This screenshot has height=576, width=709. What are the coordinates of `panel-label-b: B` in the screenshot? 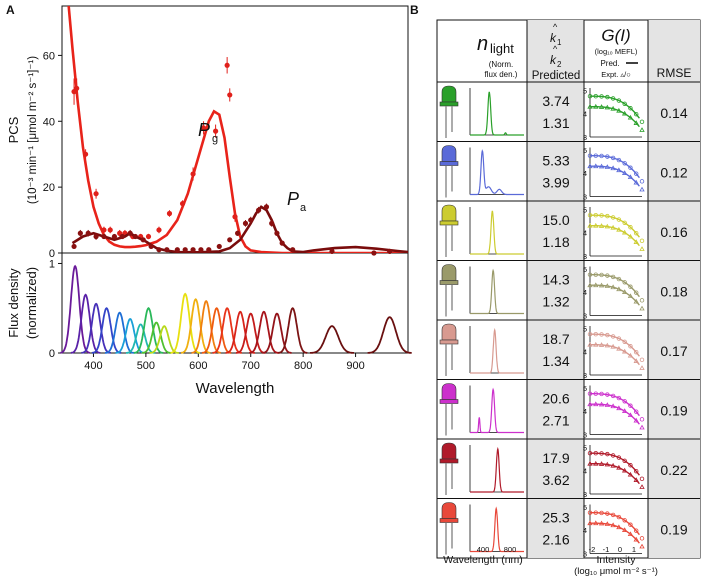 It's located at (414, 10).